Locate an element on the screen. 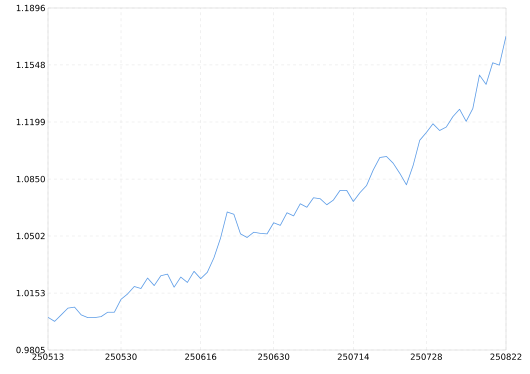 The width and height of the screenshot is (530, 374). y-tick-label: 1.0153 is located at coordinates (30, 293).